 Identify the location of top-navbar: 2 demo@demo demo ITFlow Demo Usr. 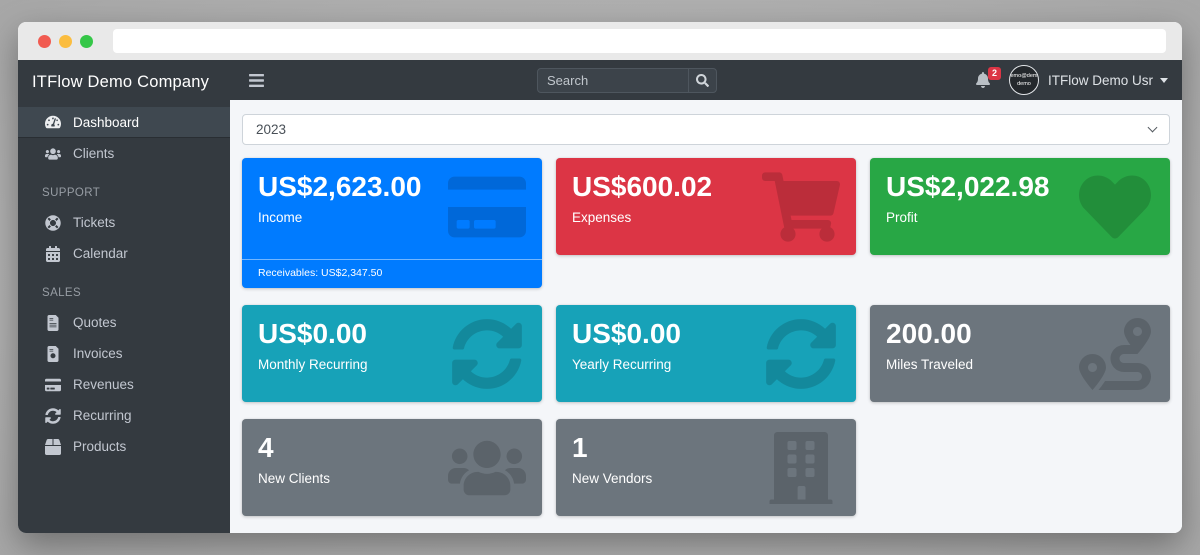
(706, 80).